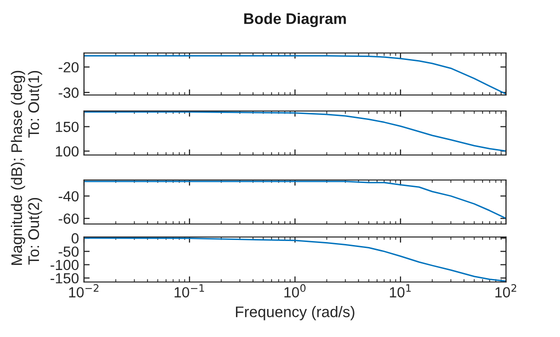 Image resolution: width=560 pixels, height=337 pixels. I want to click on y-tick-label: -60, so click(68, 219).